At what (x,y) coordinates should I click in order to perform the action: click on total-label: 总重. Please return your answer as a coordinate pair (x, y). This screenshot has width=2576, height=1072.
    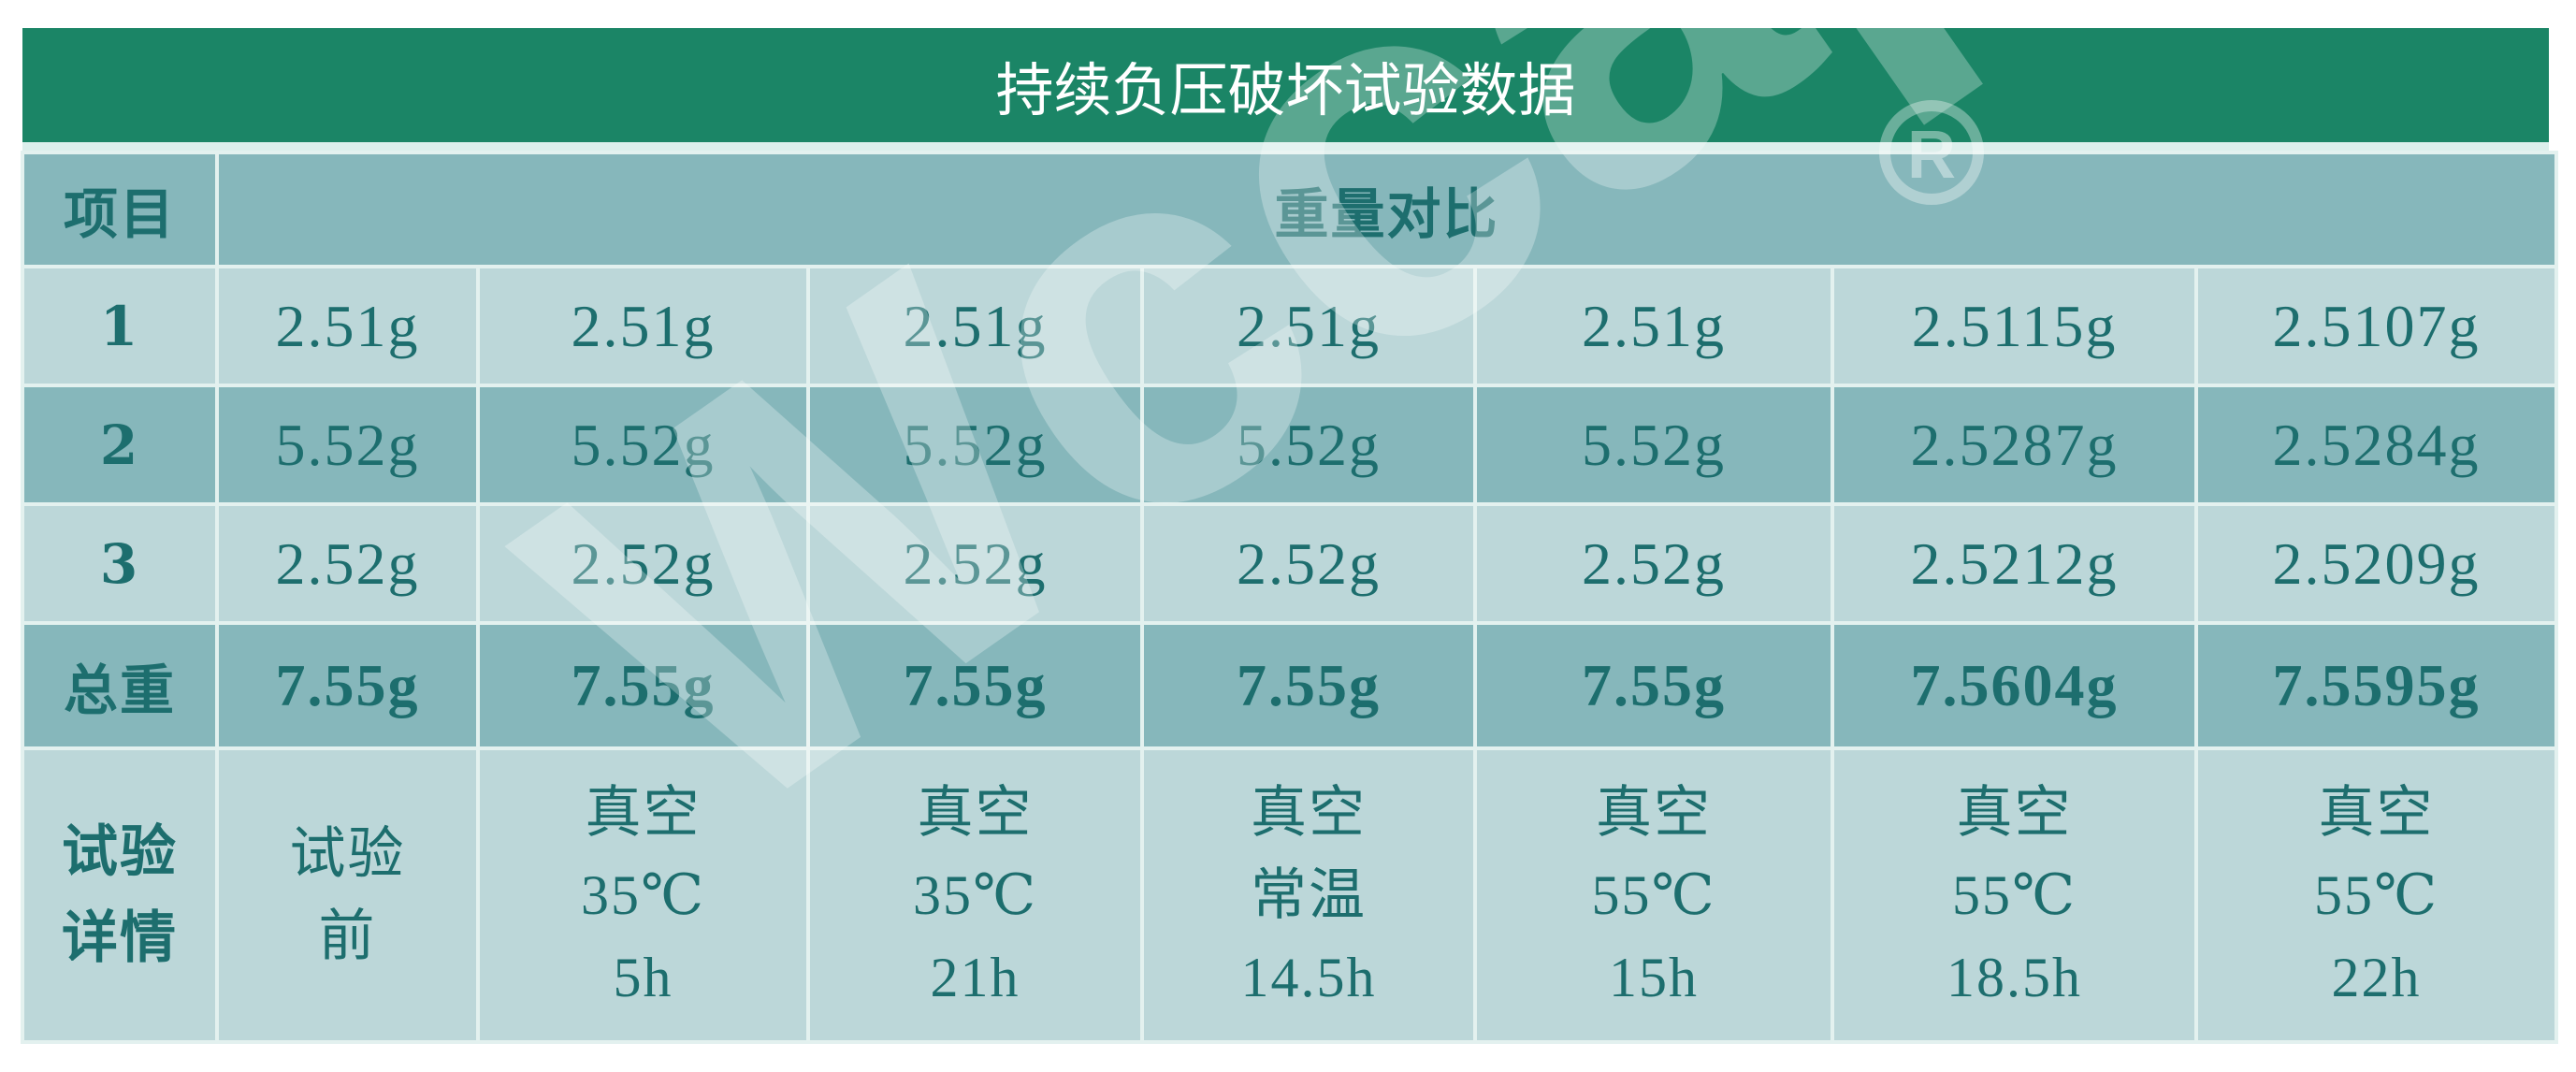
    Looking at the image, I should click on (119, 685).